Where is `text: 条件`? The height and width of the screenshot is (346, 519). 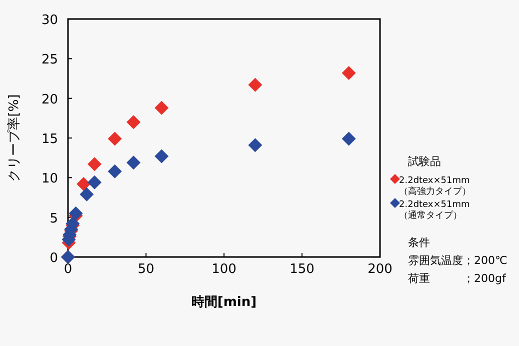 text: 条件 is located at coordinates (419, 242).